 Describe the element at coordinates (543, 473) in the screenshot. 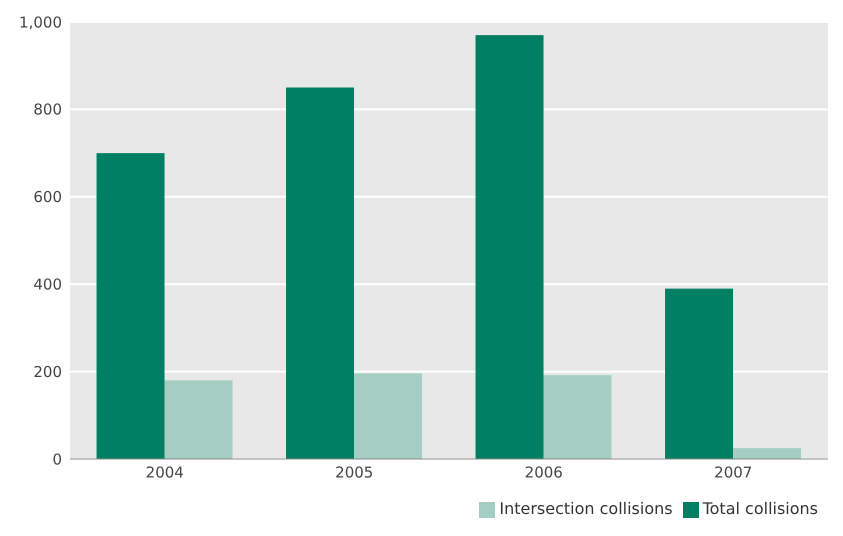

I see `x-tick-label: 2006` at that location.